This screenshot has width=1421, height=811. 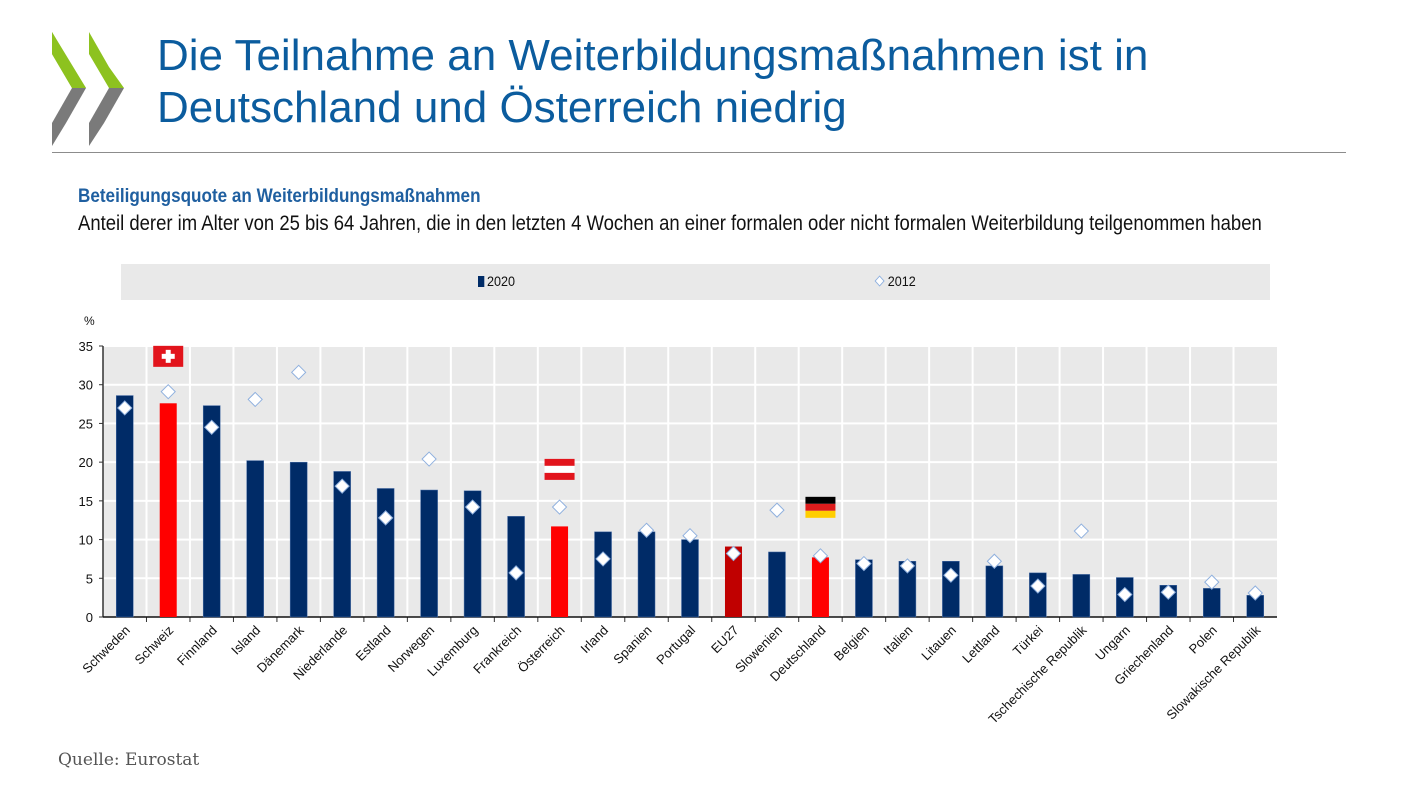 I want to click on legend-bar-swatch-icon, so click(x=481, y=281).